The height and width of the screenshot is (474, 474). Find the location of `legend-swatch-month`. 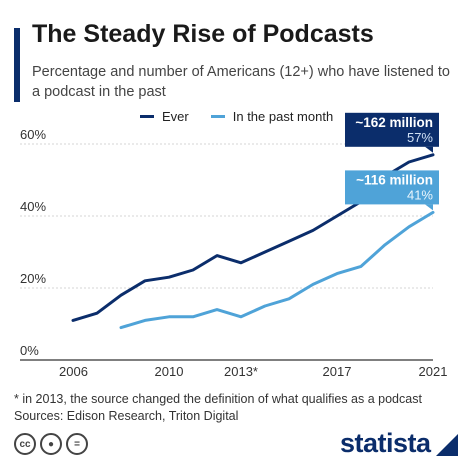

legend-swatch-month is located at coordinates (217, 116).